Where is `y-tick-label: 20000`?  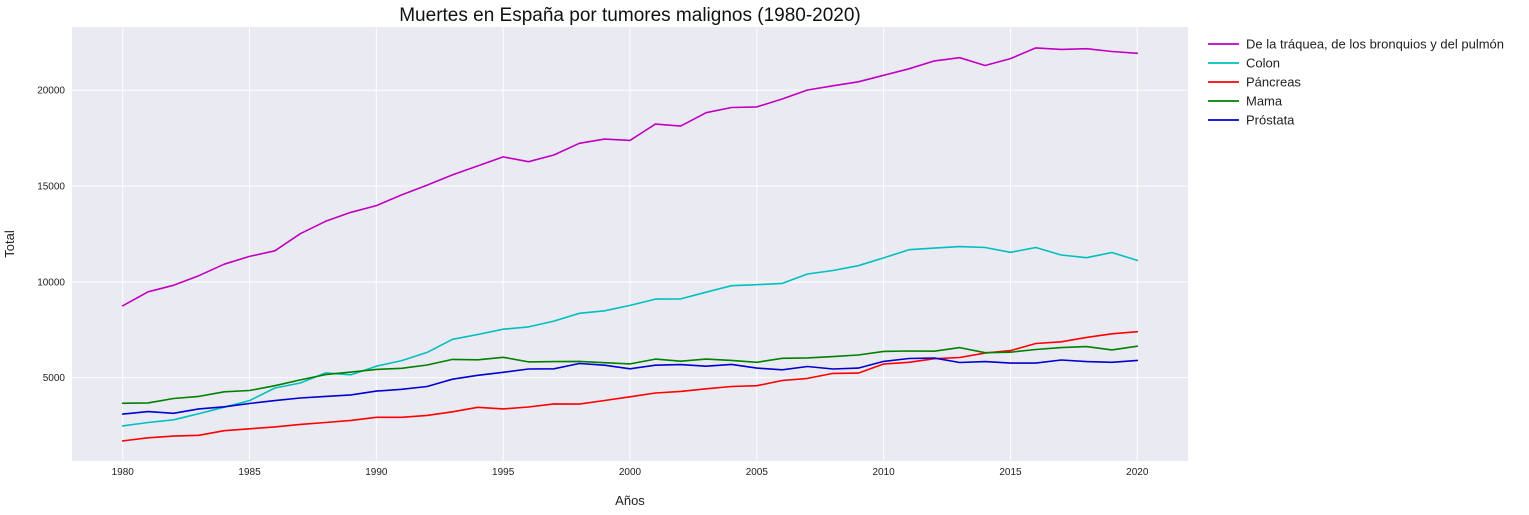
y-tick-label: 20000 is located at coordinates (51, 91).